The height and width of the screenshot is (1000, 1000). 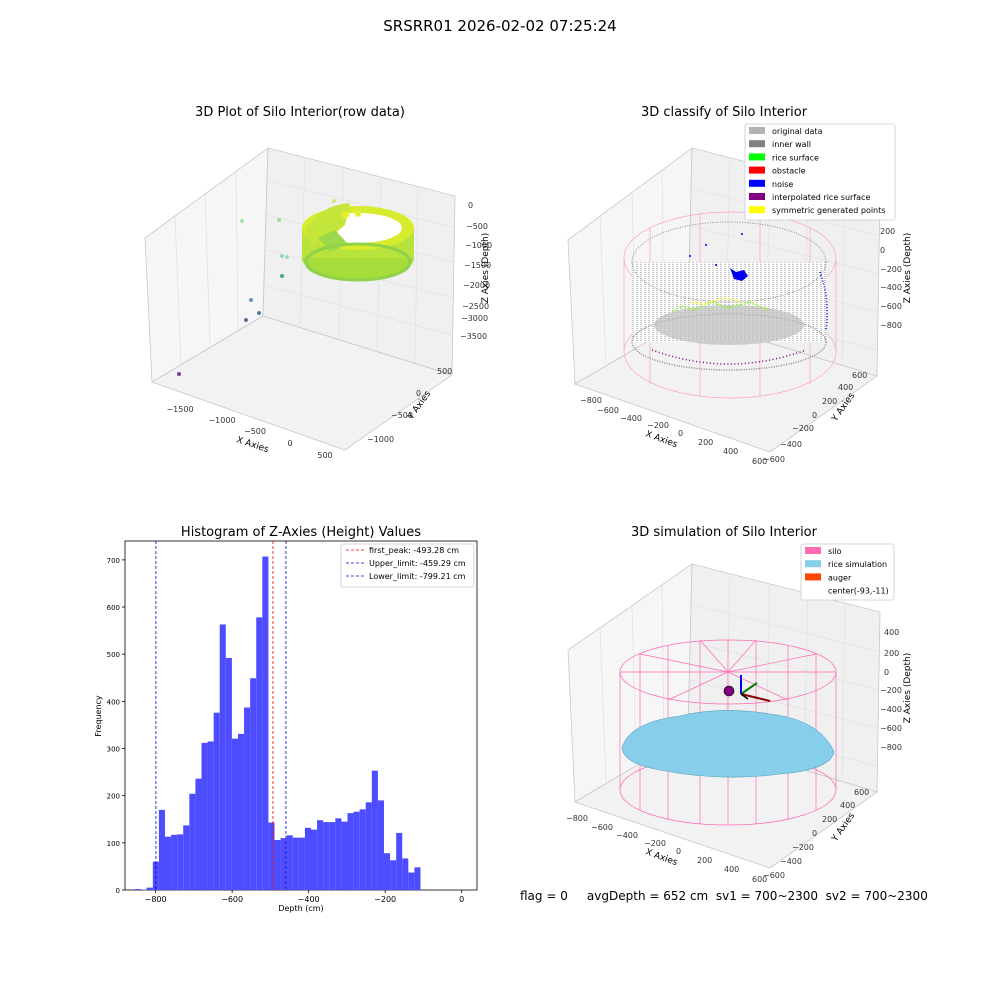 What do you see at coordinates (847, 572) in the screenshot?
I see `simulation-legend: silo rice simulation auger center(-93,-11)` at bounding box center [847, 572].